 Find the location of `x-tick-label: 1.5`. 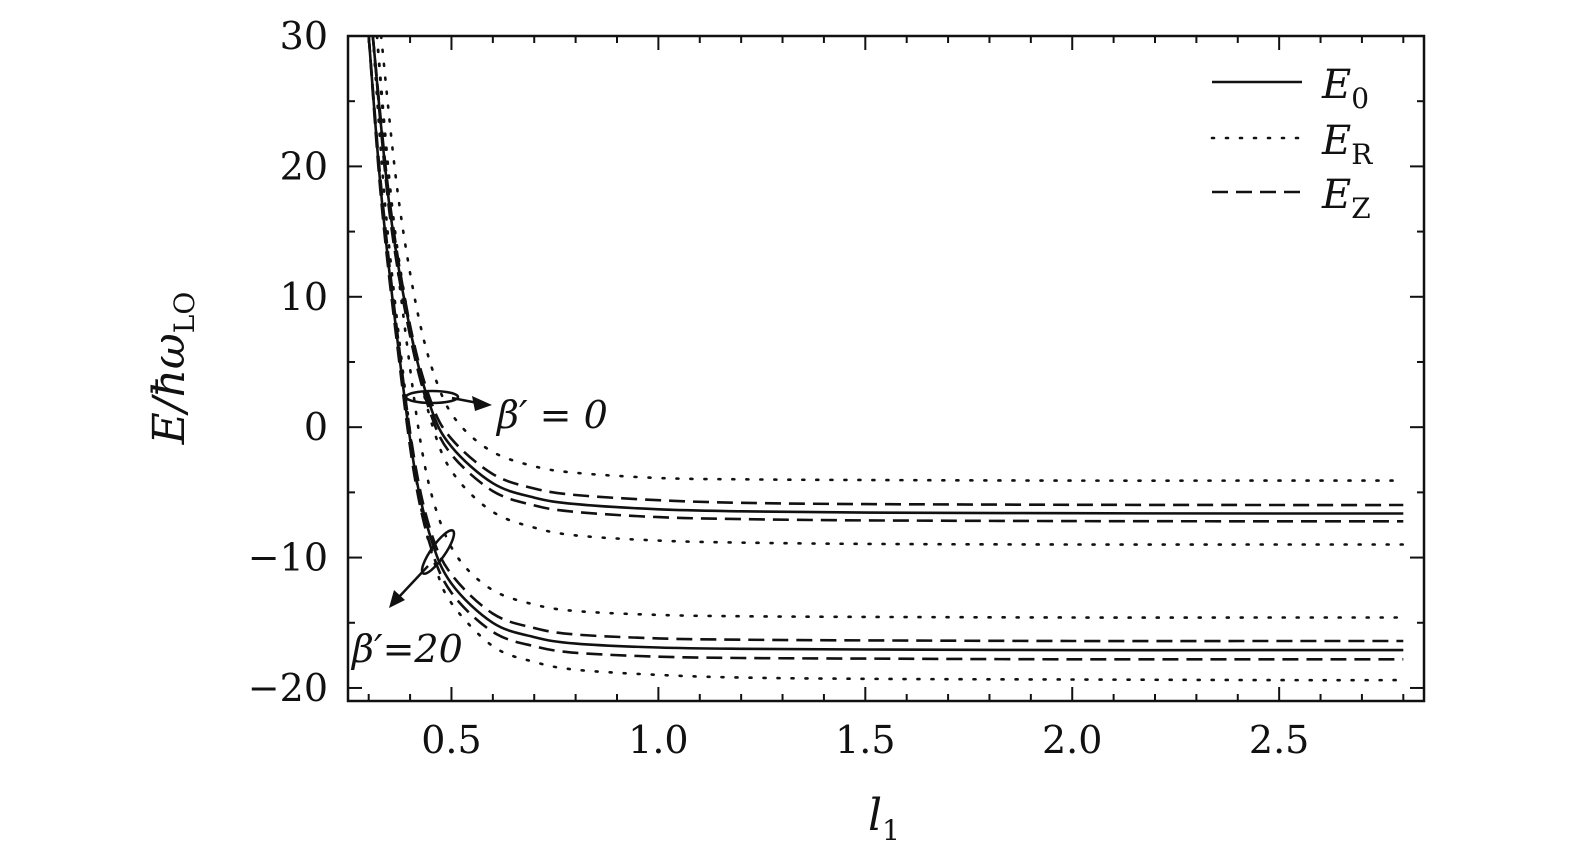

x-tick-label: 1.5 is located at coordinates (865, 740).